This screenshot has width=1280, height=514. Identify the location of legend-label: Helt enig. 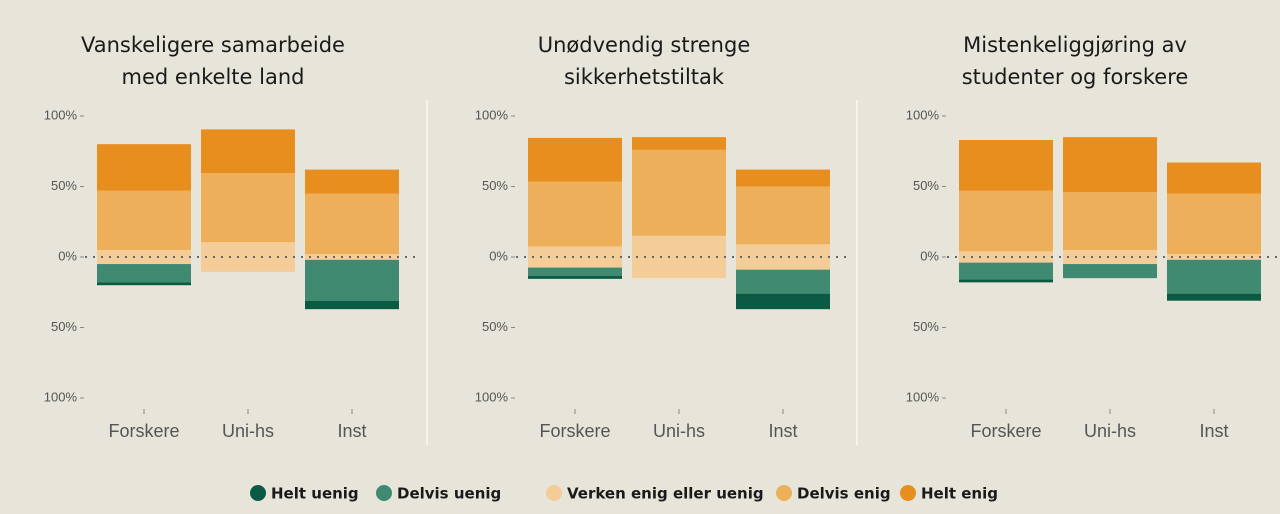
(959, 494).